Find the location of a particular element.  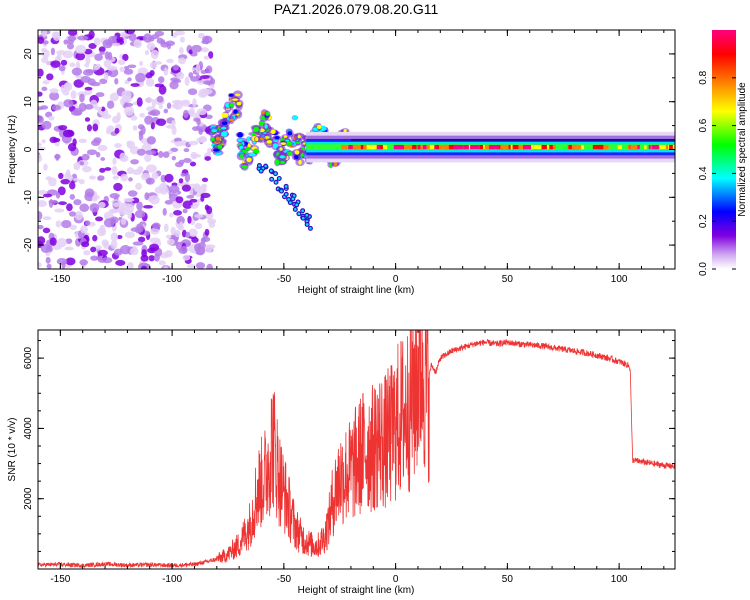

colorbar-tick-label: 0.8 is located at coordinates (703, 77).